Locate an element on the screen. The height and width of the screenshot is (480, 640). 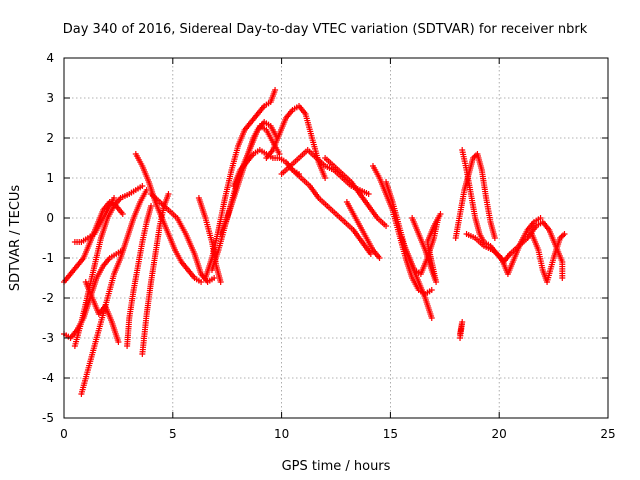
series-s20 is located at coordinates (363, 230).